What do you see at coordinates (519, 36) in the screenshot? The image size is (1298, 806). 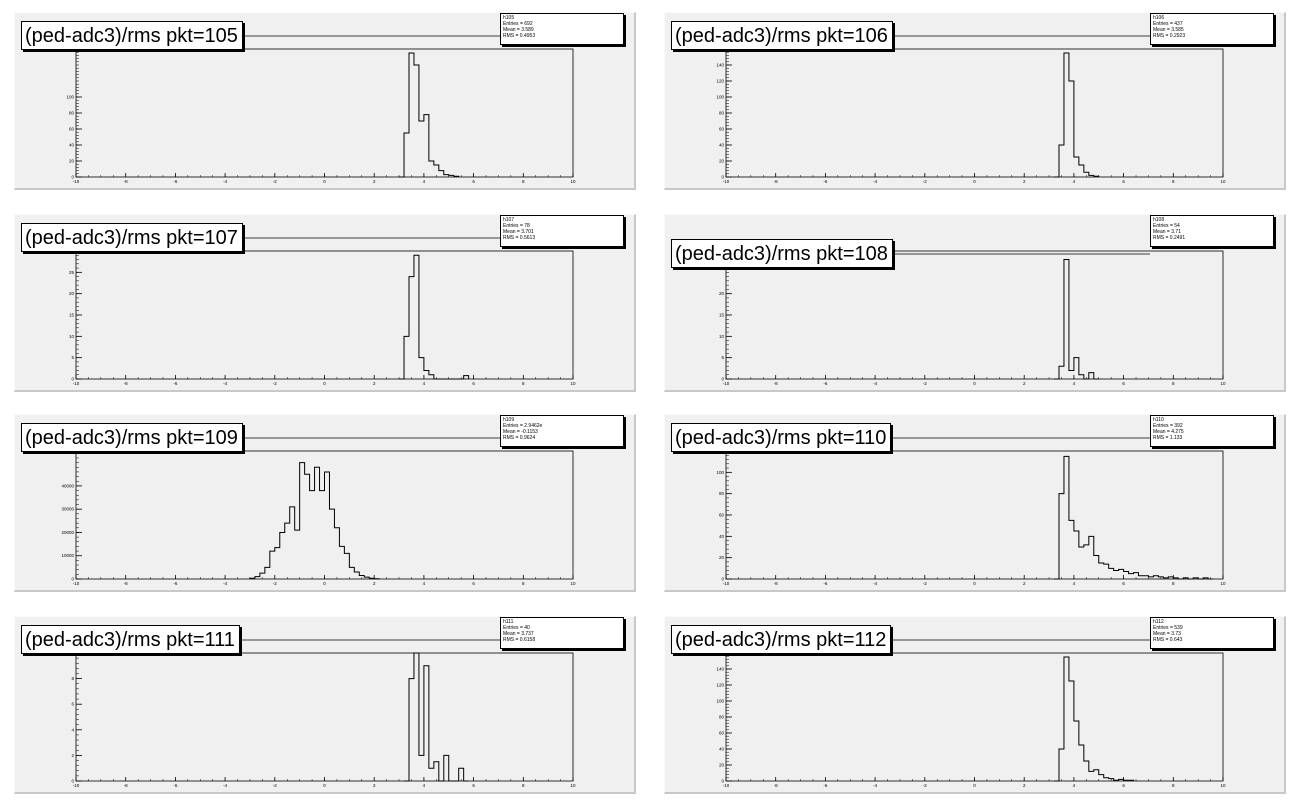 I see `stats-rms: RMS = 0.4953` at bounding box center [519, 36].